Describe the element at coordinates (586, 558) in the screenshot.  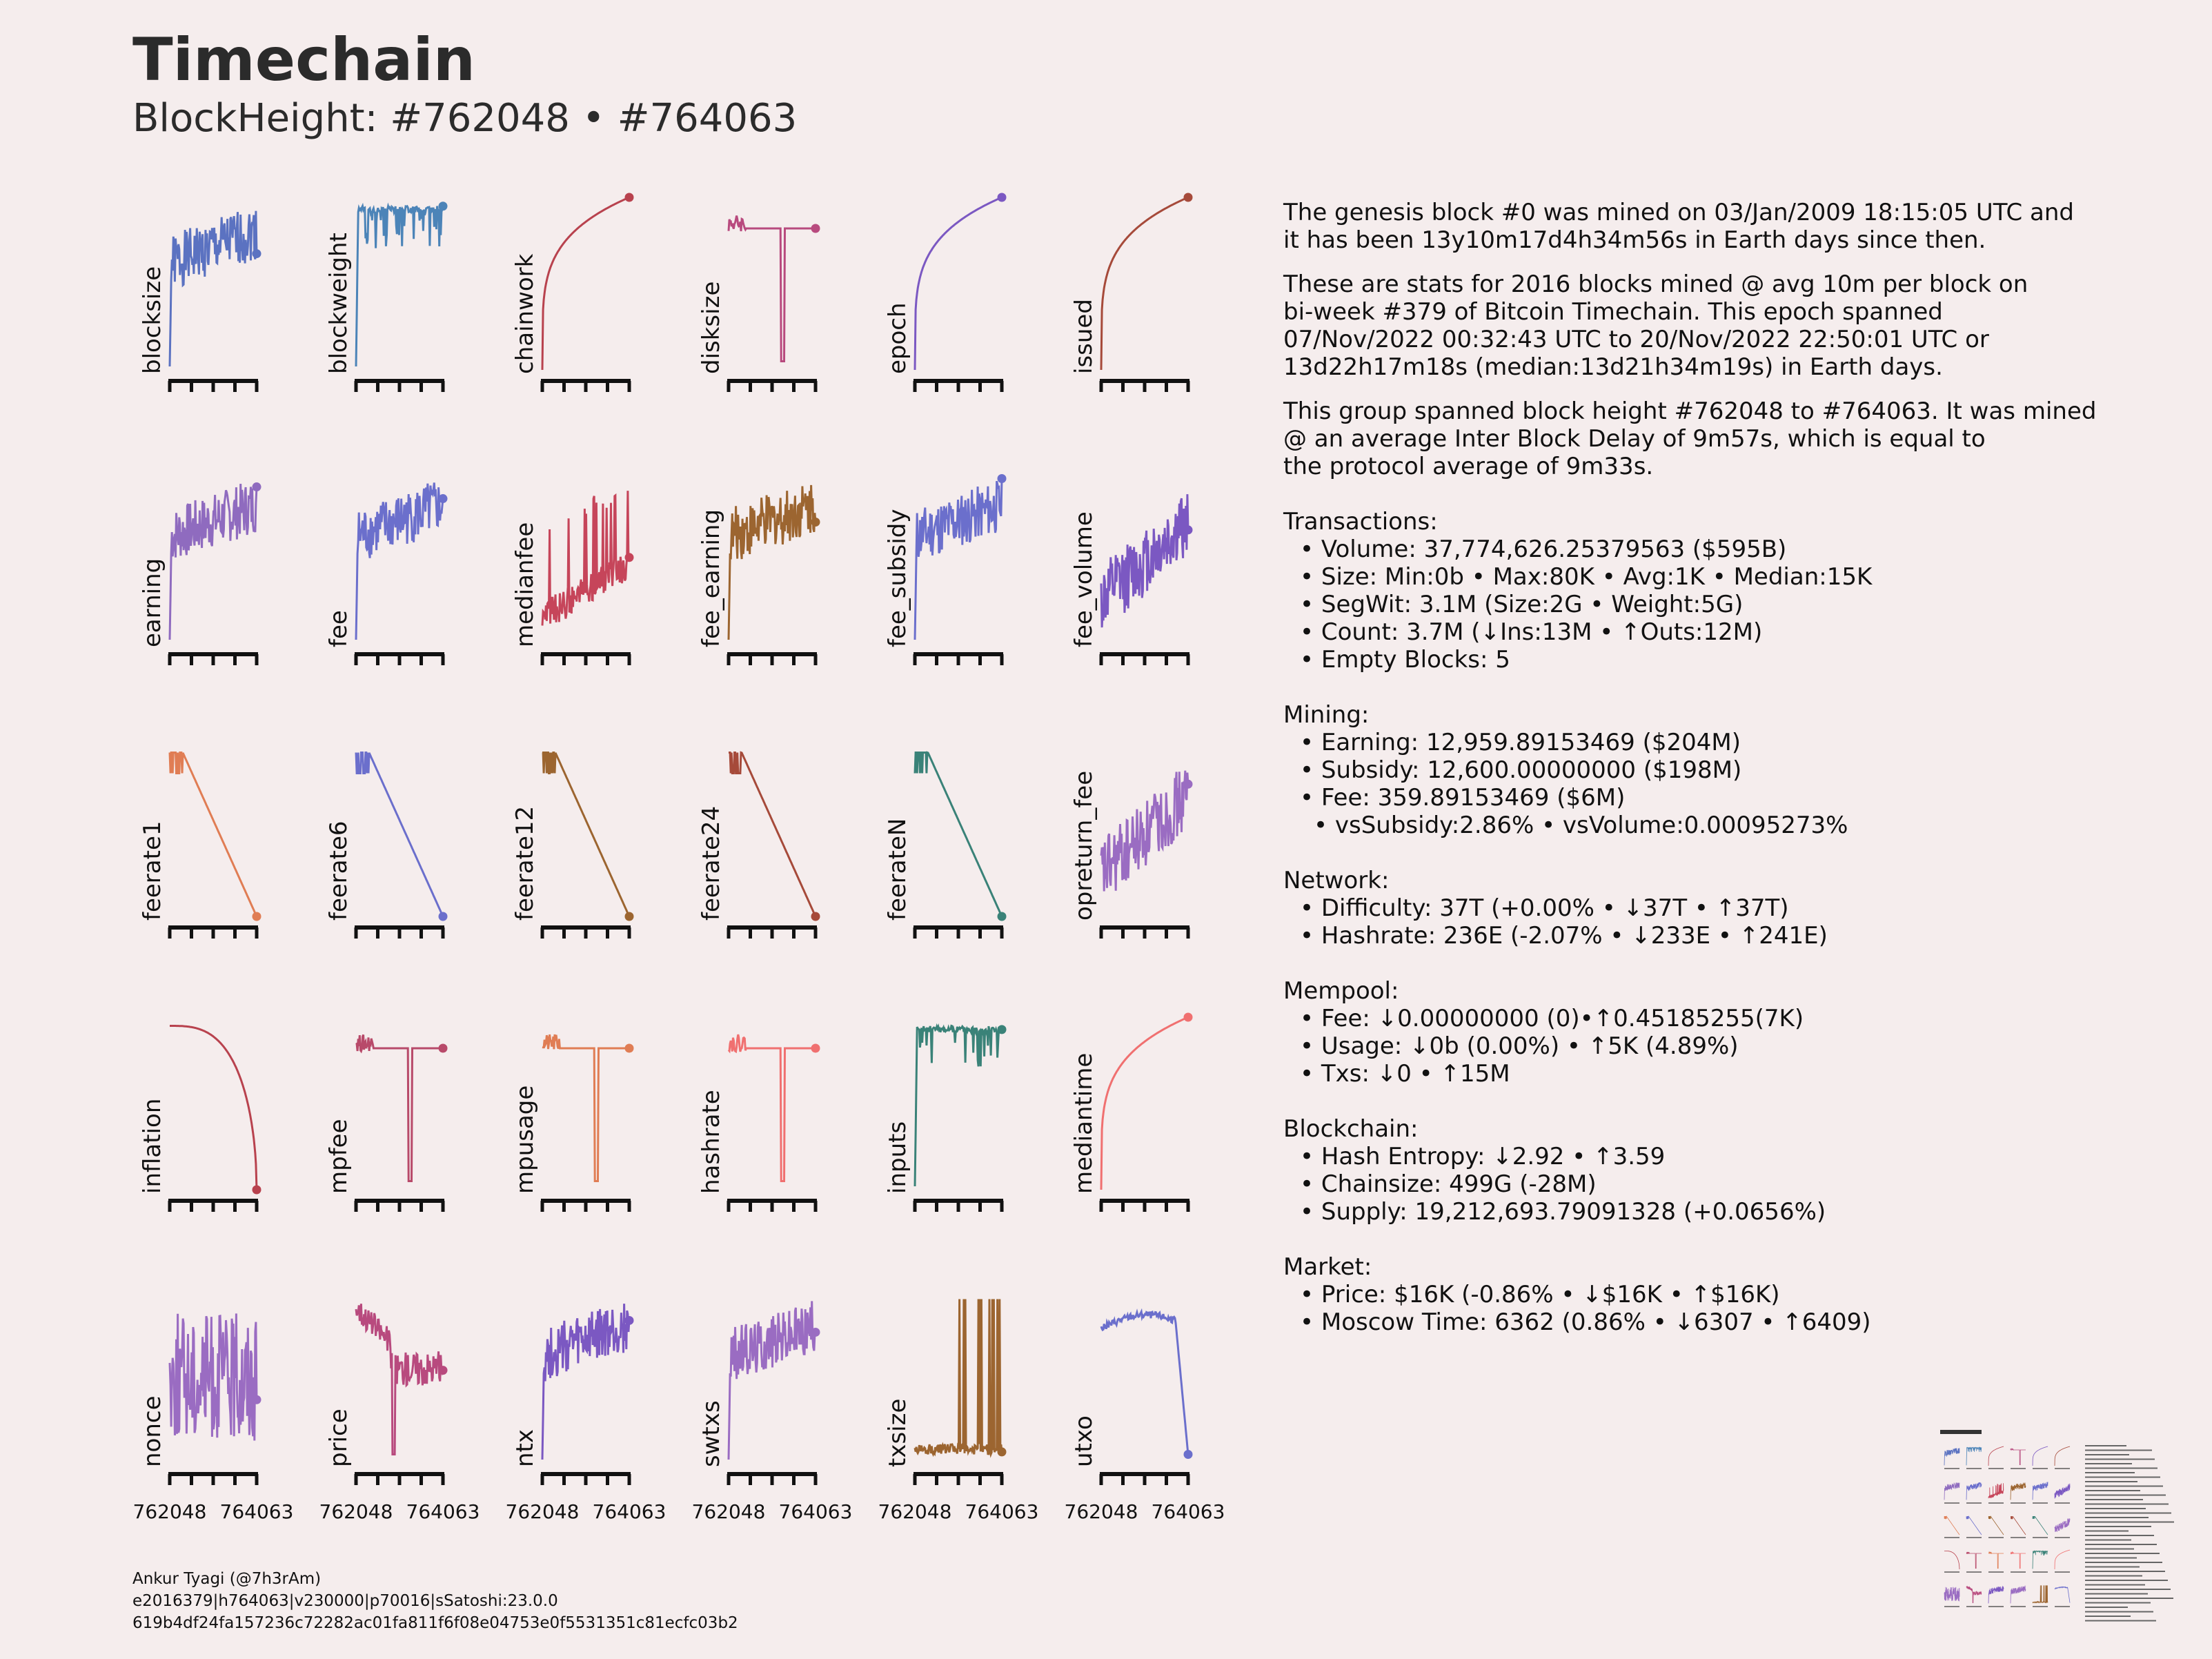
I see `medianfee-series-line` at that location.